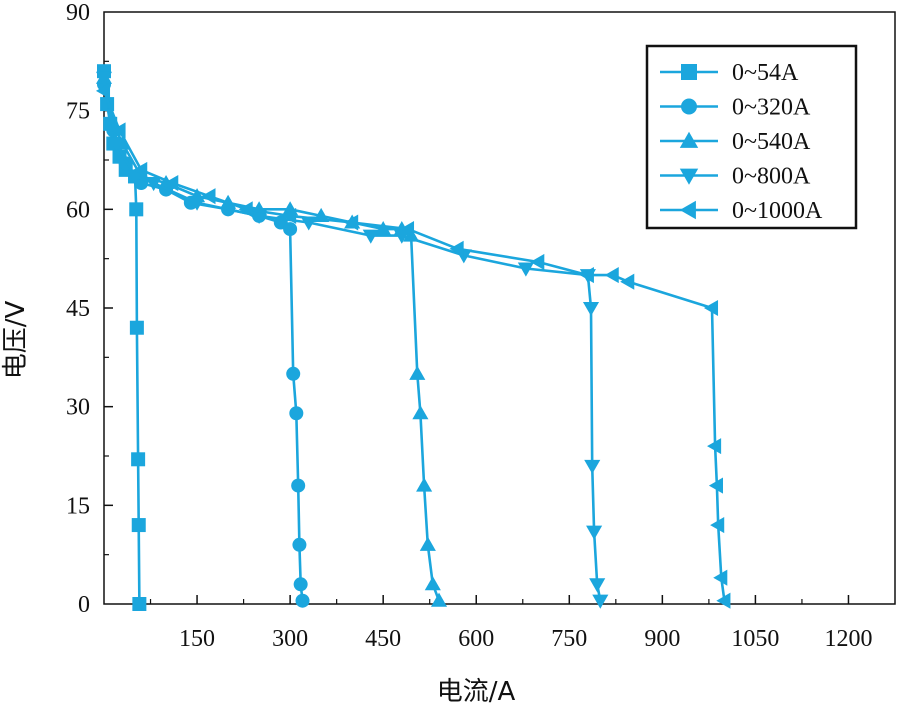 The width and height of the screenshot is (899, 709). I want to click on y-axis-ticks: 0 15 30 45 60 75 90, so click(89, 309).